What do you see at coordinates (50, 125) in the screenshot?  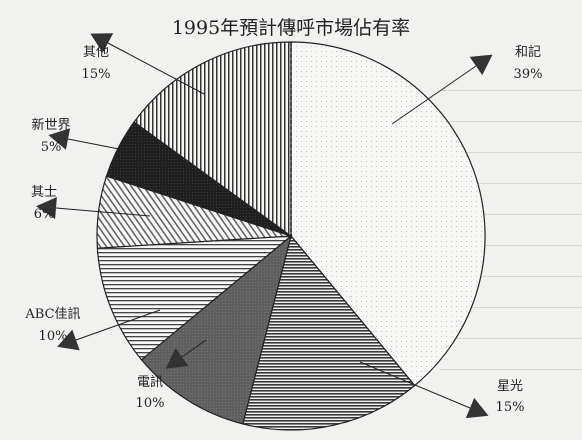 I see `slice-label: 新世界` at bounding box center [50, 125].